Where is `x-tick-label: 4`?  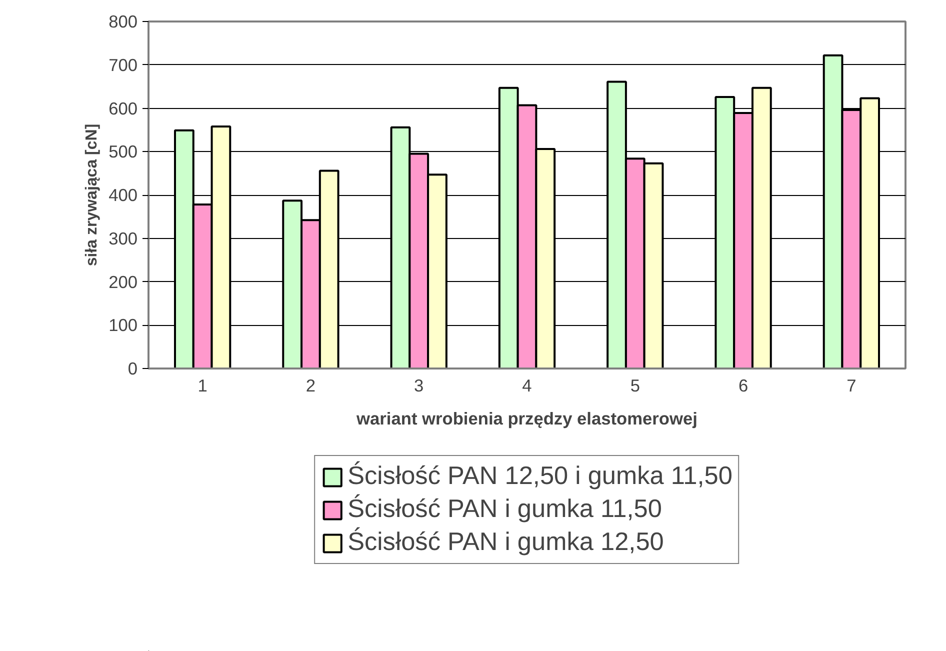
x-tick-label: 4 is located at coordinates (527, 386).